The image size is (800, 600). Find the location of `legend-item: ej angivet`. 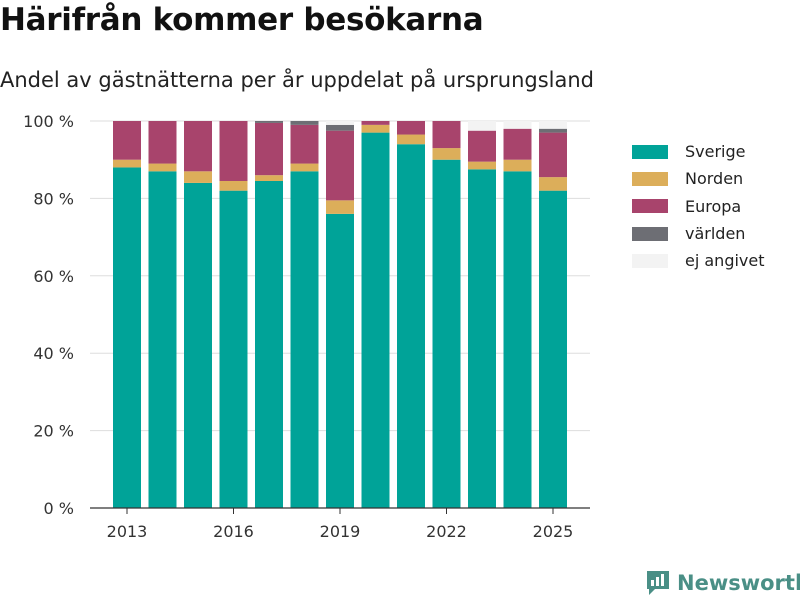

legend-item: ej angivet is located at coordinates (698, 260).